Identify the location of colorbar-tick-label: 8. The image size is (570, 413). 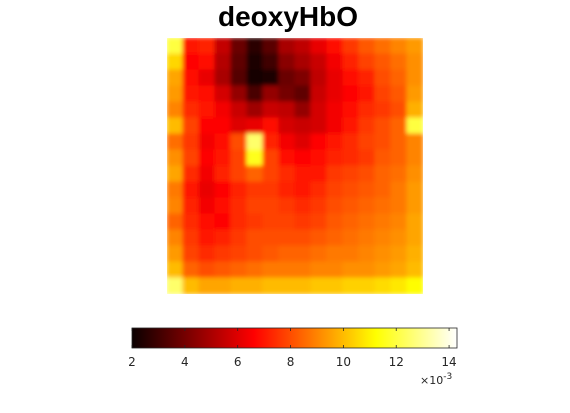
(291, 362).